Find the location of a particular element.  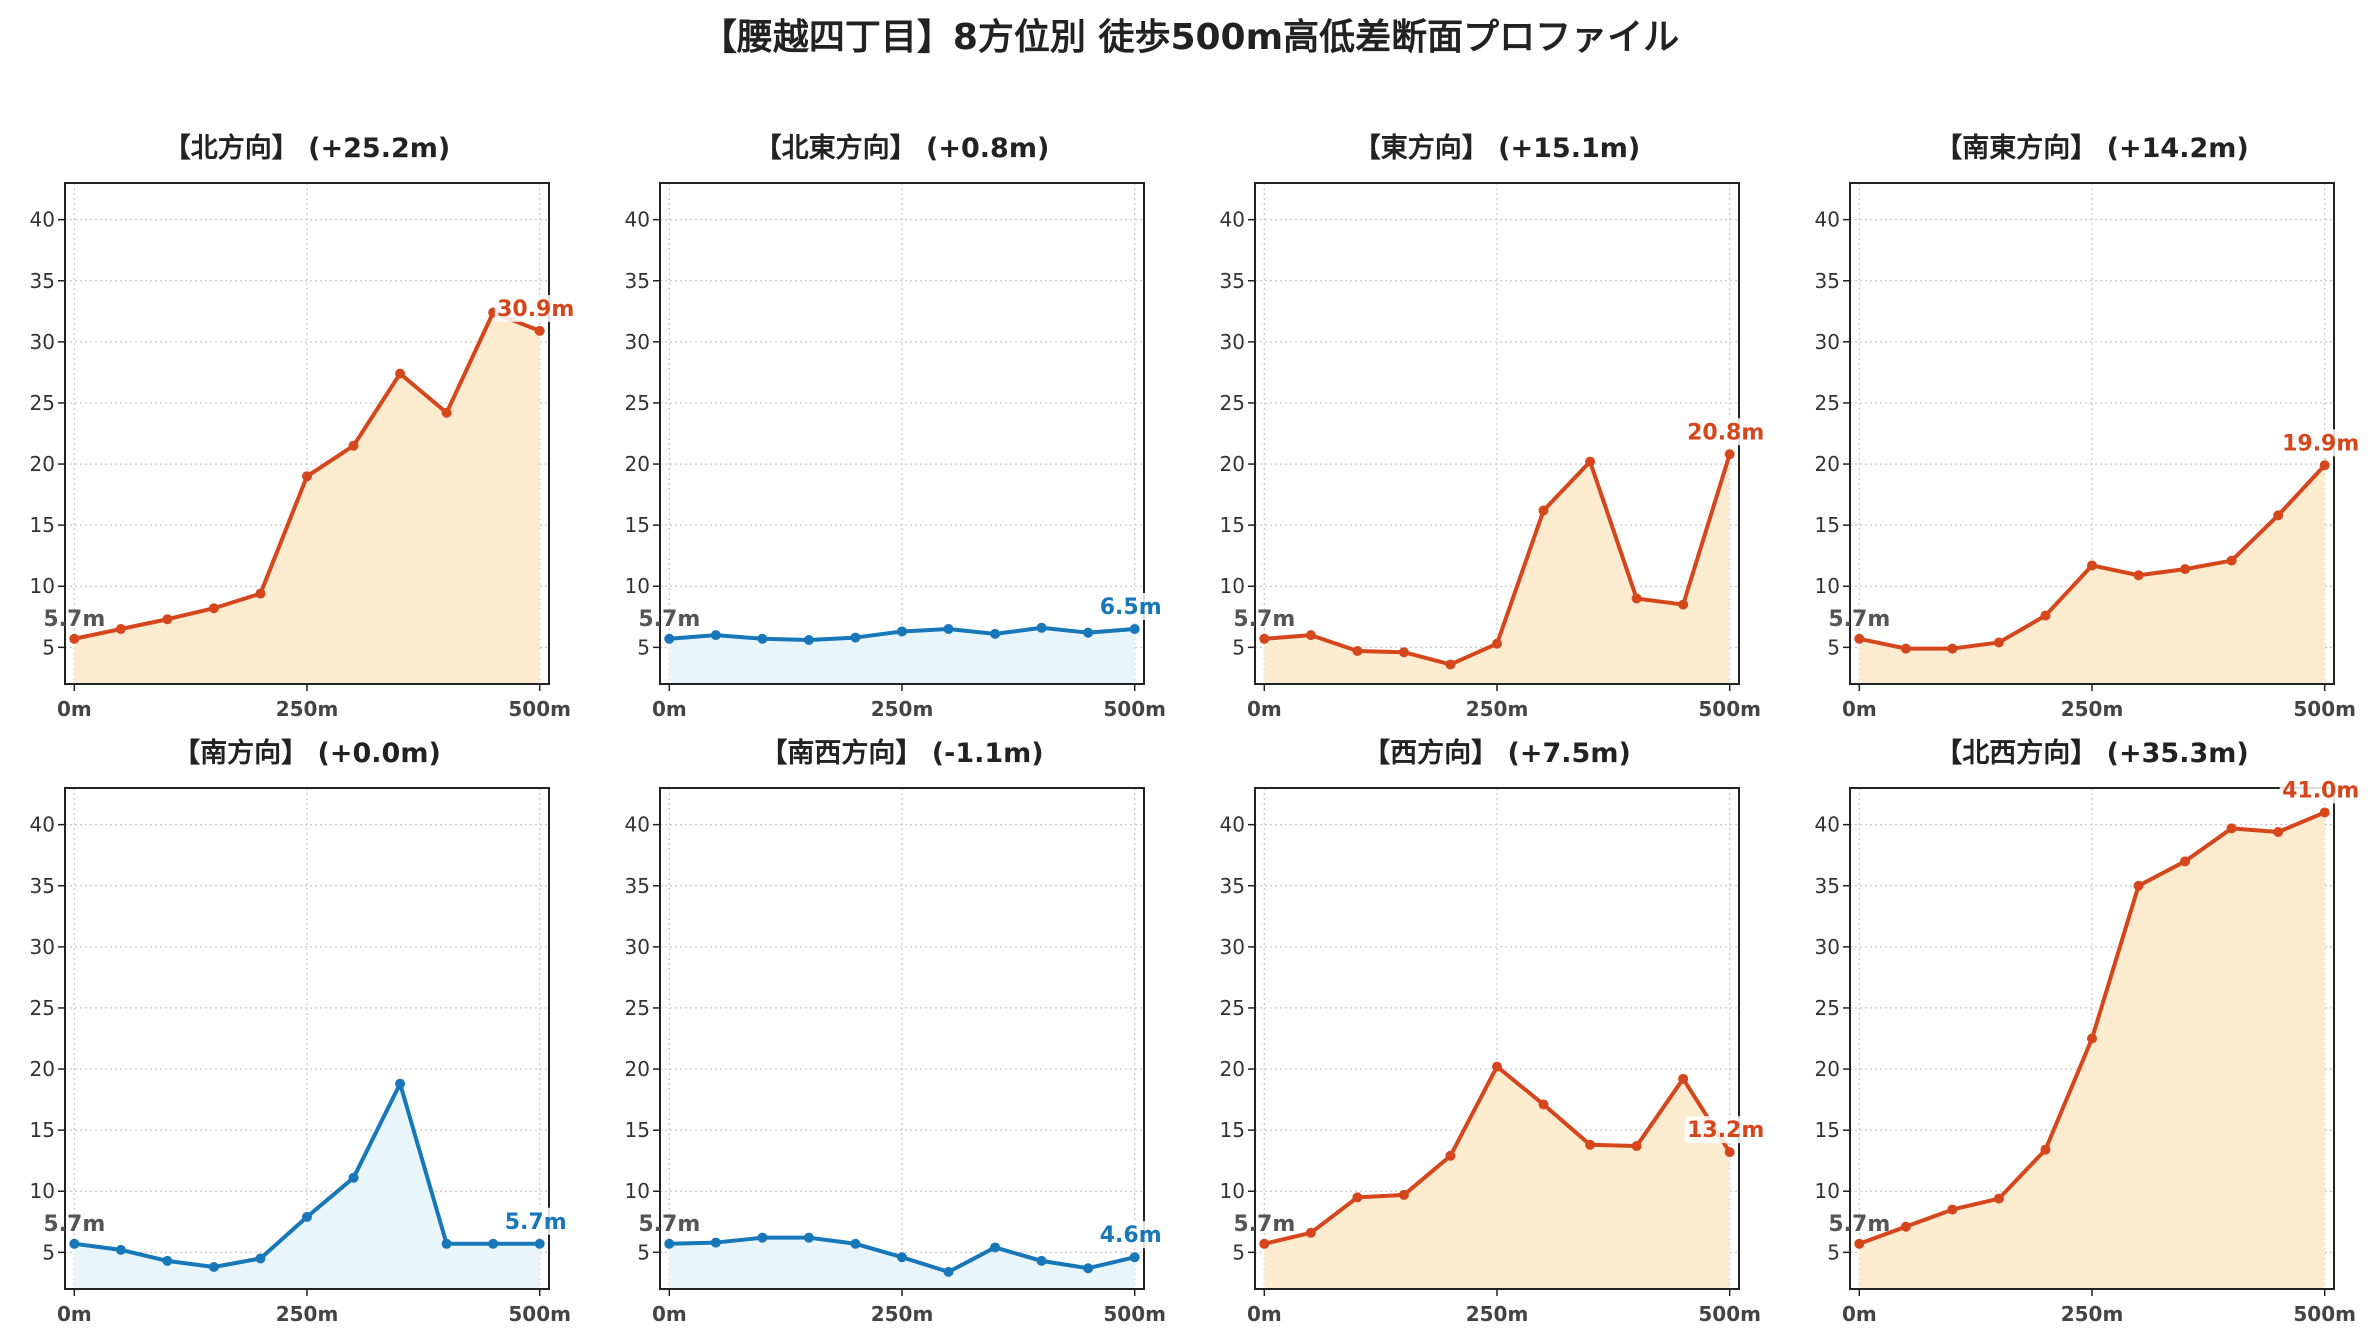

end-elevation-label: 19.9m is located at coordinates (2320, 443).